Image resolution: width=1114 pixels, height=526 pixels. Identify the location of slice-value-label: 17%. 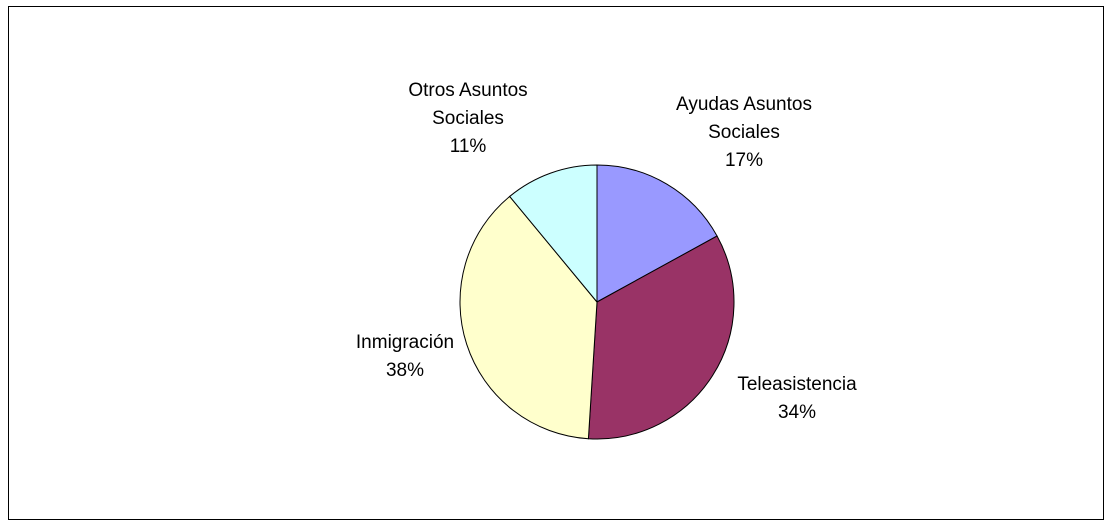
(744, 160).